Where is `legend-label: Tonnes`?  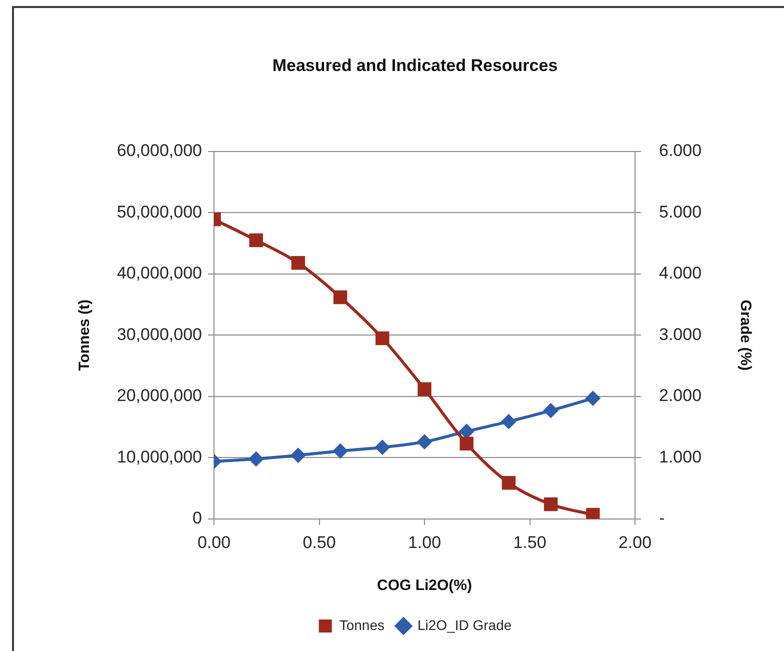 legend-label: Tonnes is located at coordinates (362, 624).